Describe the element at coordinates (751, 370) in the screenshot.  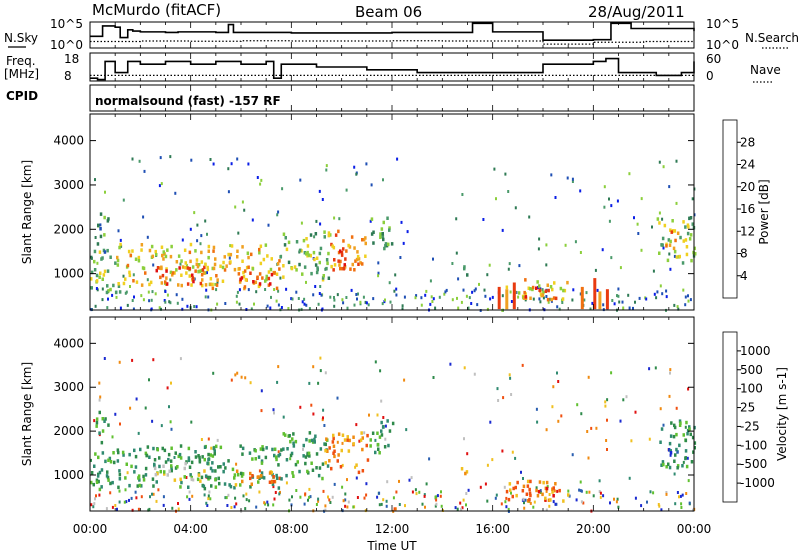
I see `velocity-colorbar-tick-label: 500` at that location.